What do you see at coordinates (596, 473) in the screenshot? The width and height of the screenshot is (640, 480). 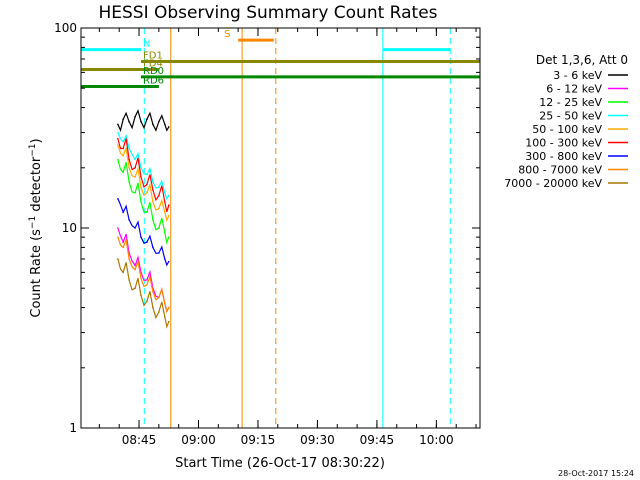 I see `timestamp: 28-Oct-2017 15:24` at bounding box center [596, 473].